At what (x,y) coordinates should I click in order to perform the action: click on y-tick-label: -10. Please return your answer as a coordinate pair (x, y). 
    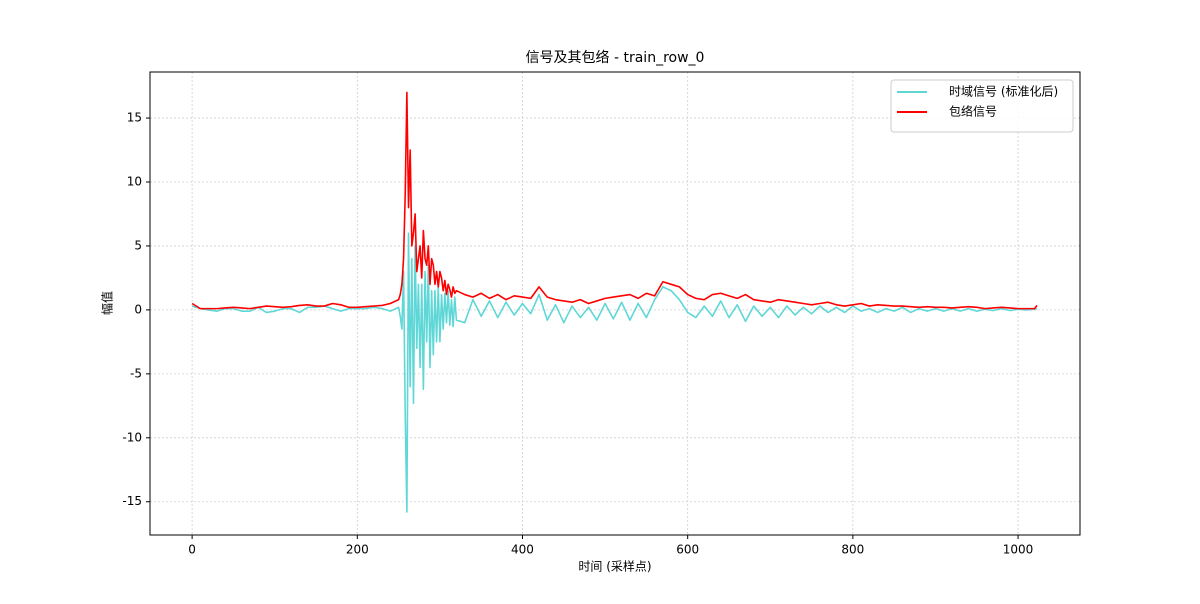
    Looking at the image, I should click on (132, 437).